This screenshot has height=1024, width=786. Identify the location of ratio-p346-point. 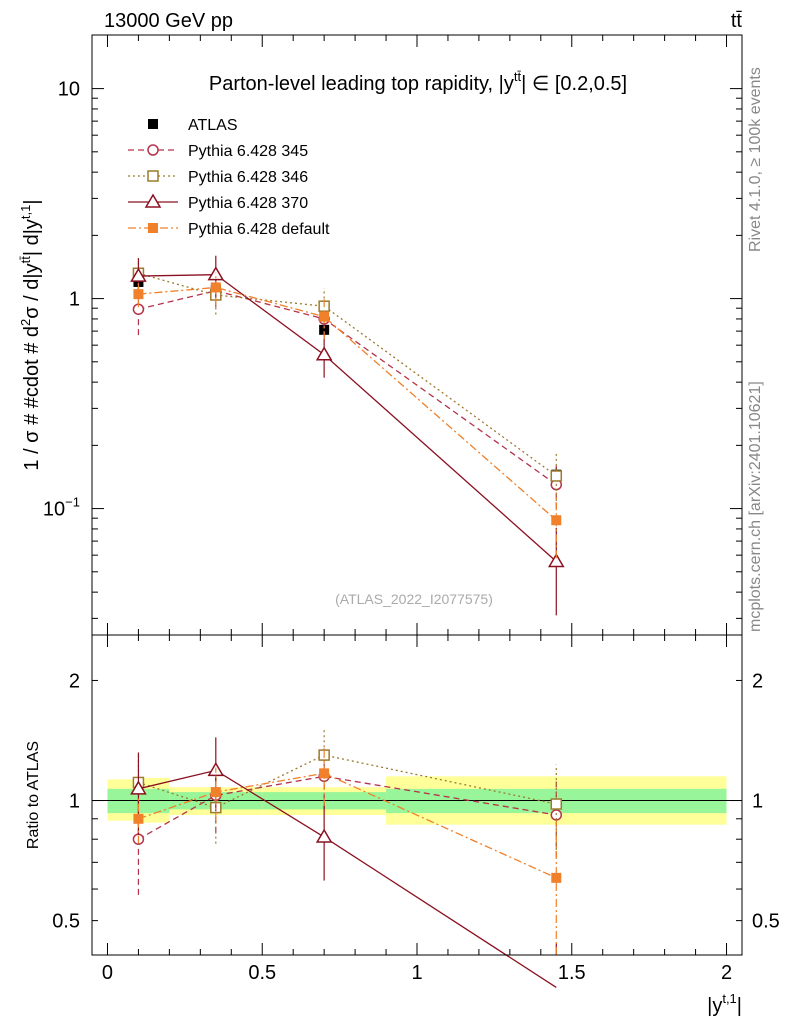
(556, 804).